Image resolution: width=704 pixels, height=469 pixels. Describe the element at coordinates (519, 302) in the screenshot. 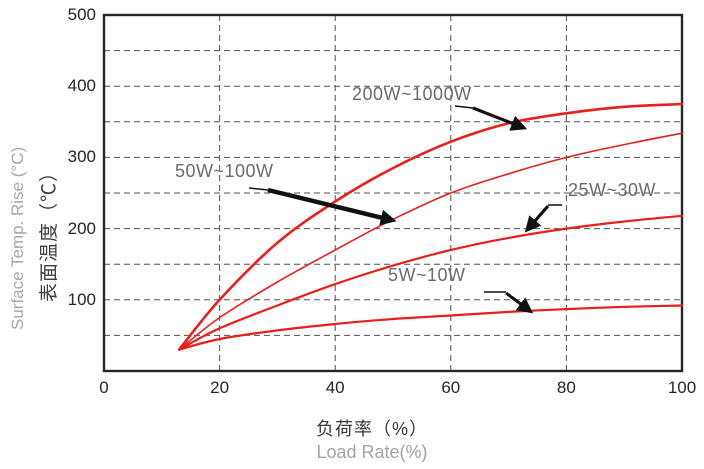

I see `annotation-arrow-5w-10w` at that location.